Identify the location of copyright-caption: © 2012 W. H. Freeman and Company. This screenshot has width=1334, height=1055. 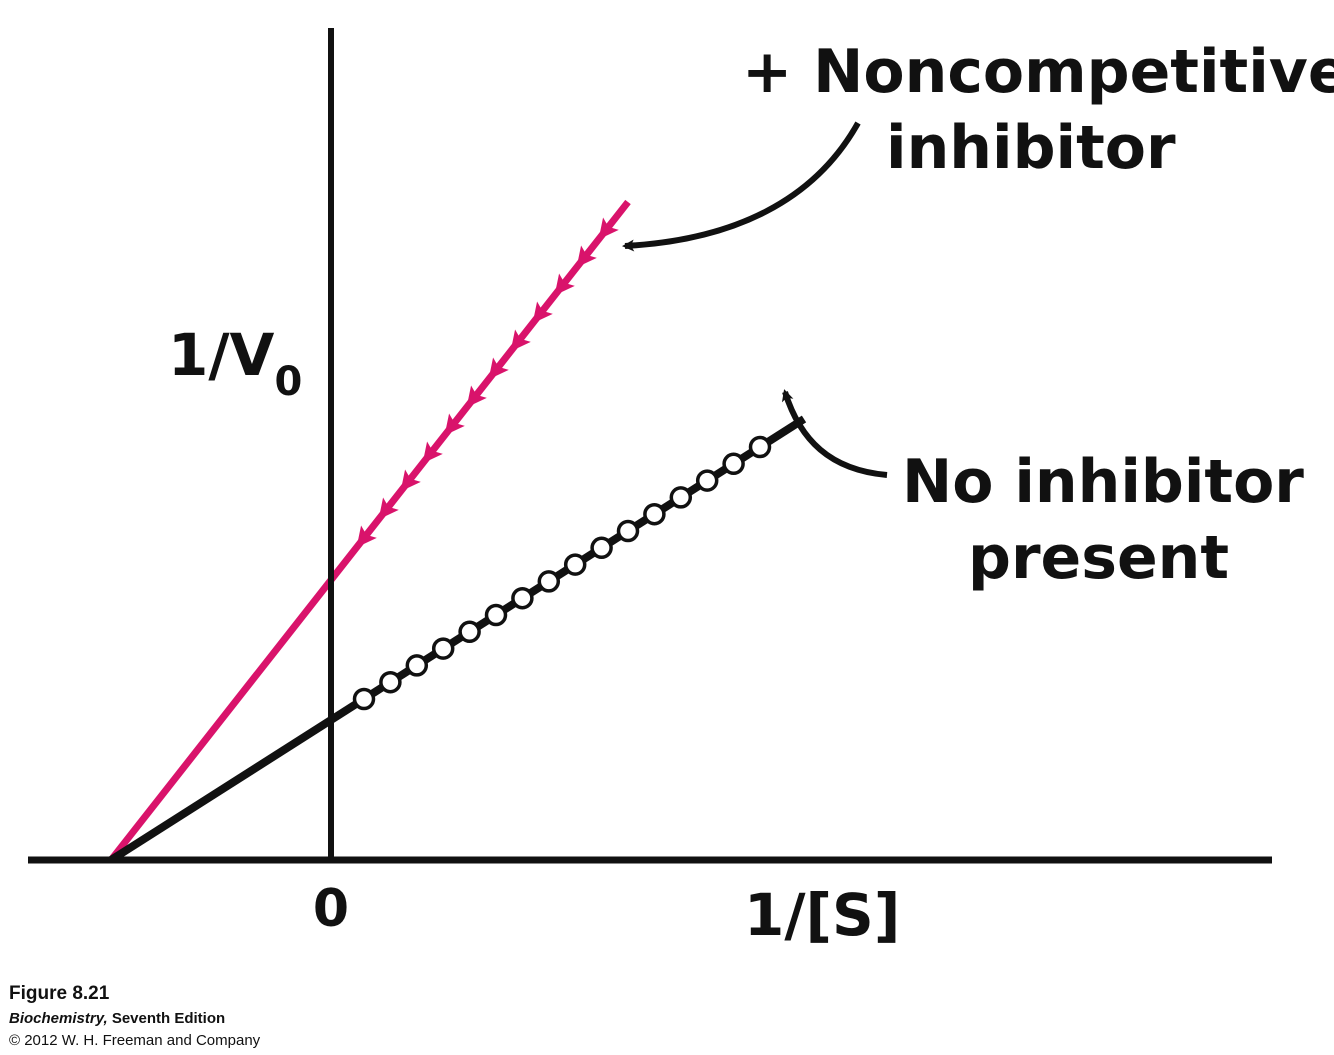
(135, 1040).